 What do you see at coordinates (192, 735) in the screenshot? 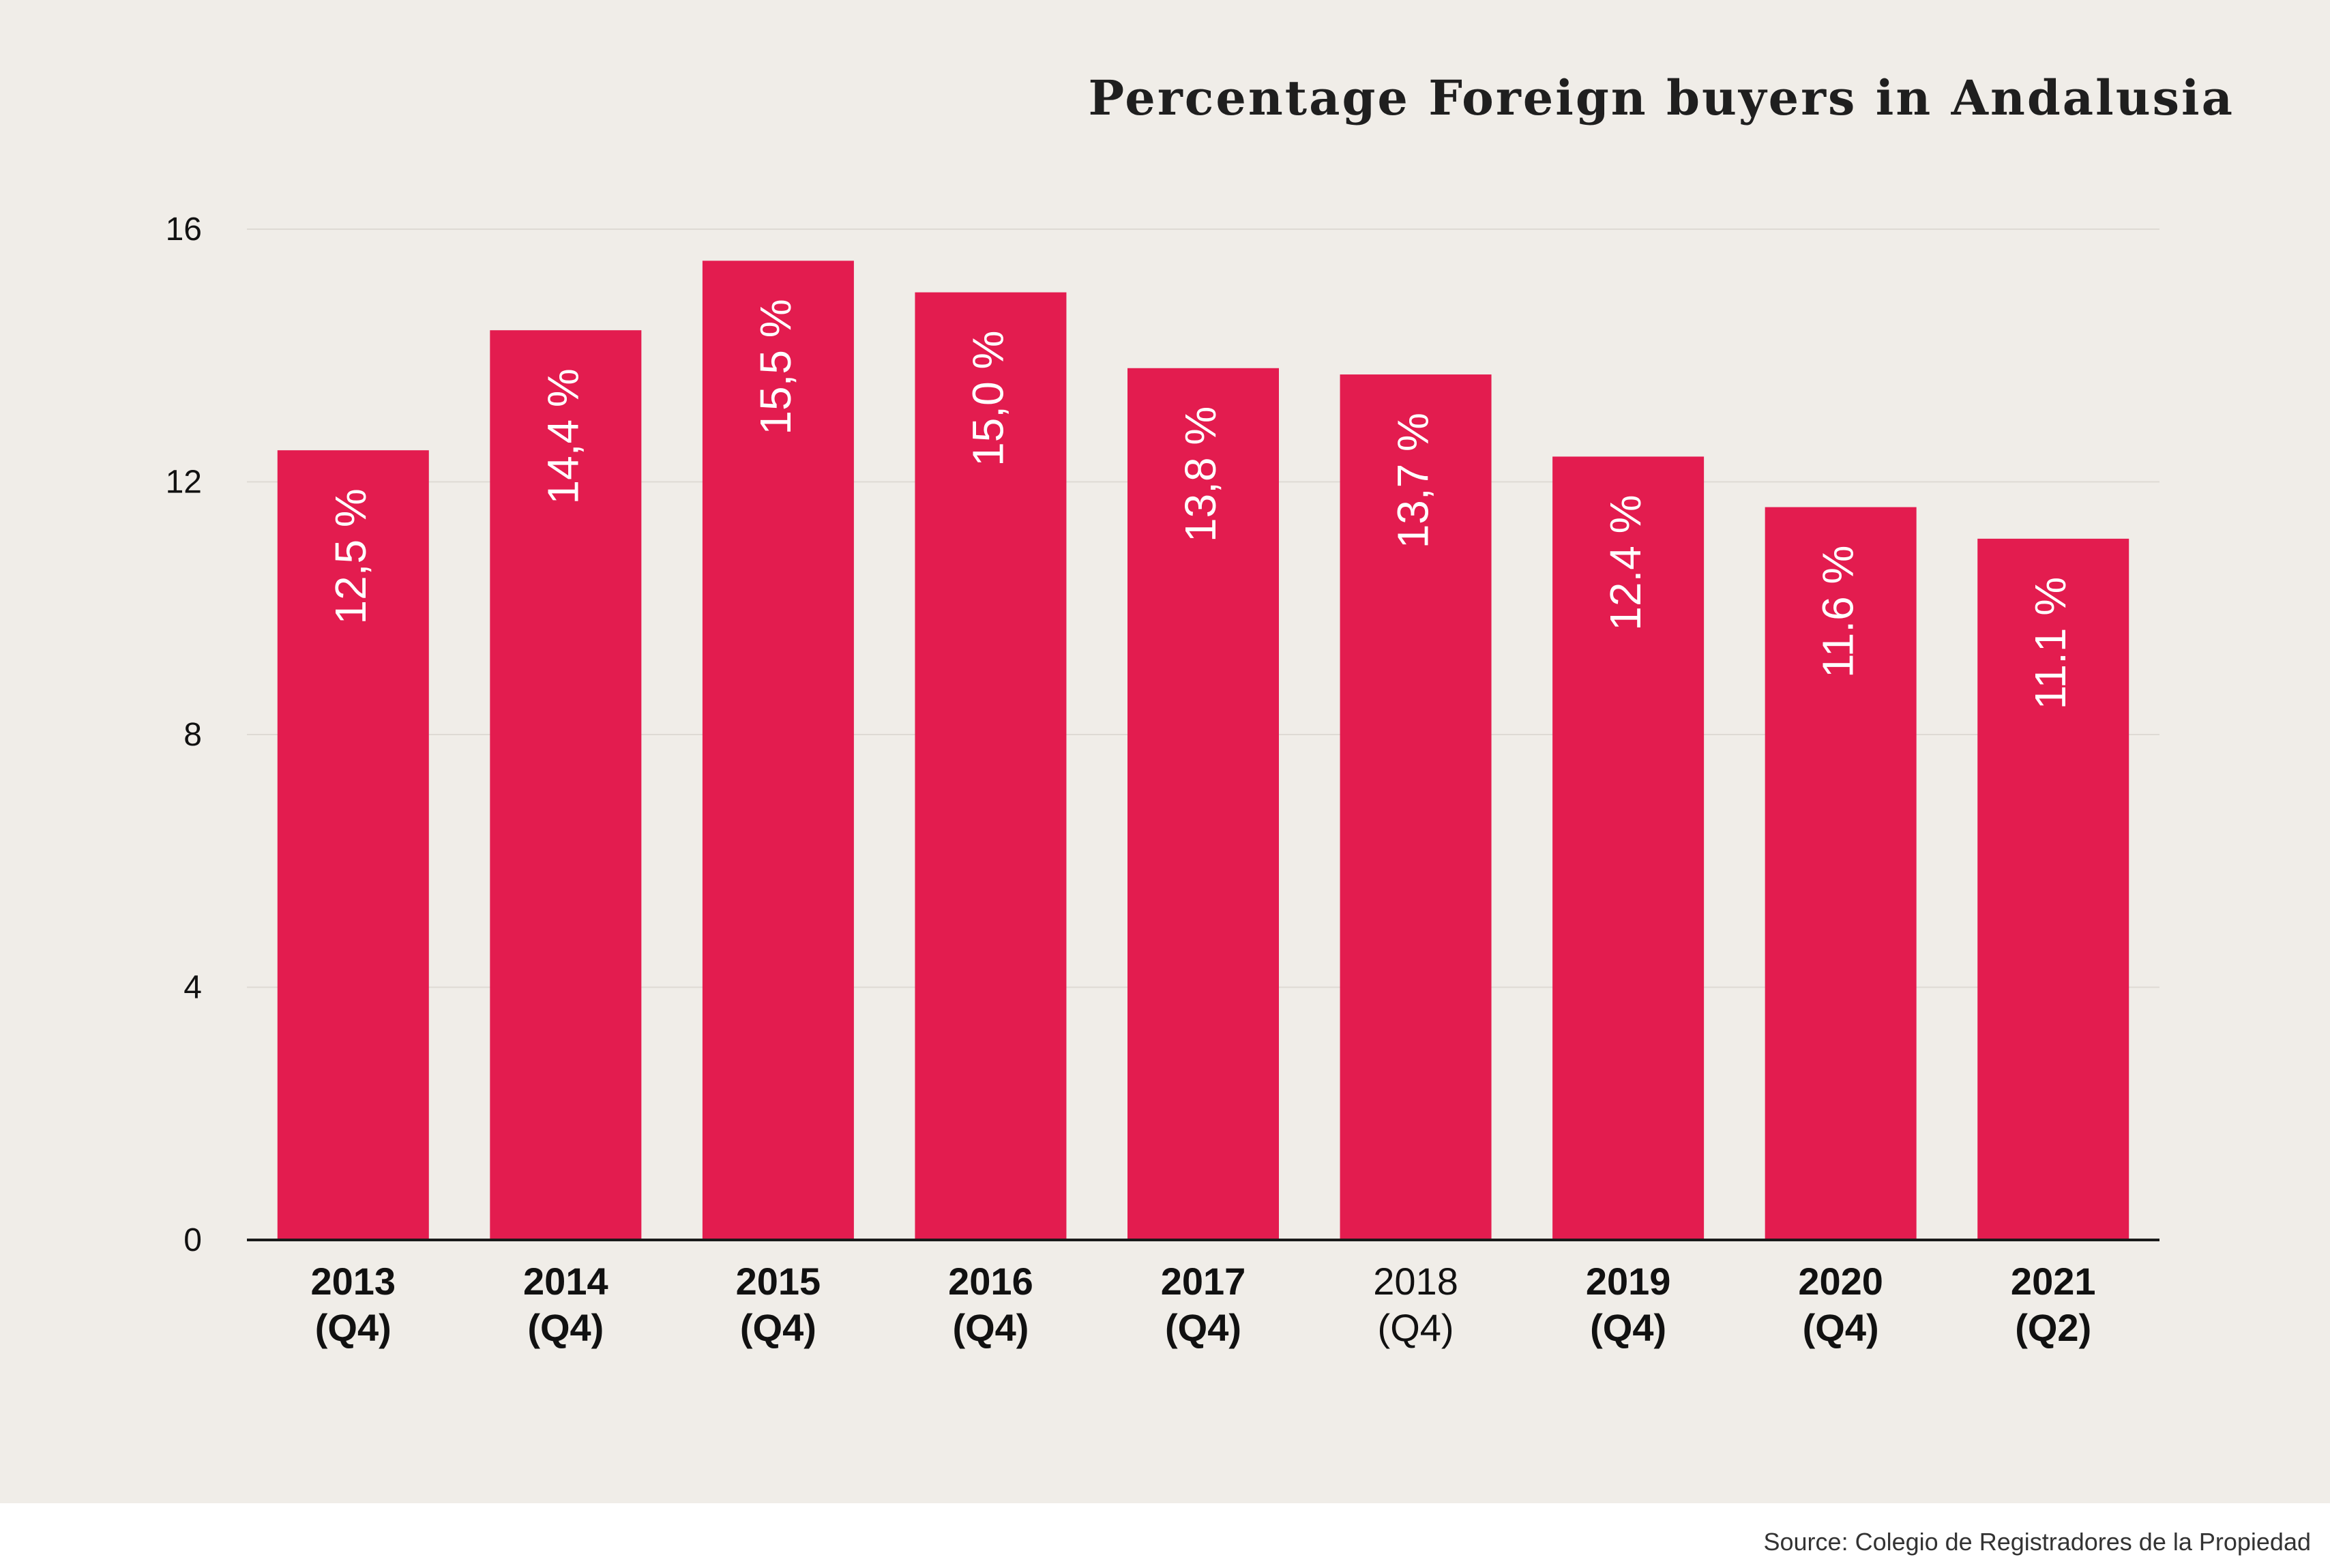
I see `y-tick-label: 8` at bounding box center [192, 735].